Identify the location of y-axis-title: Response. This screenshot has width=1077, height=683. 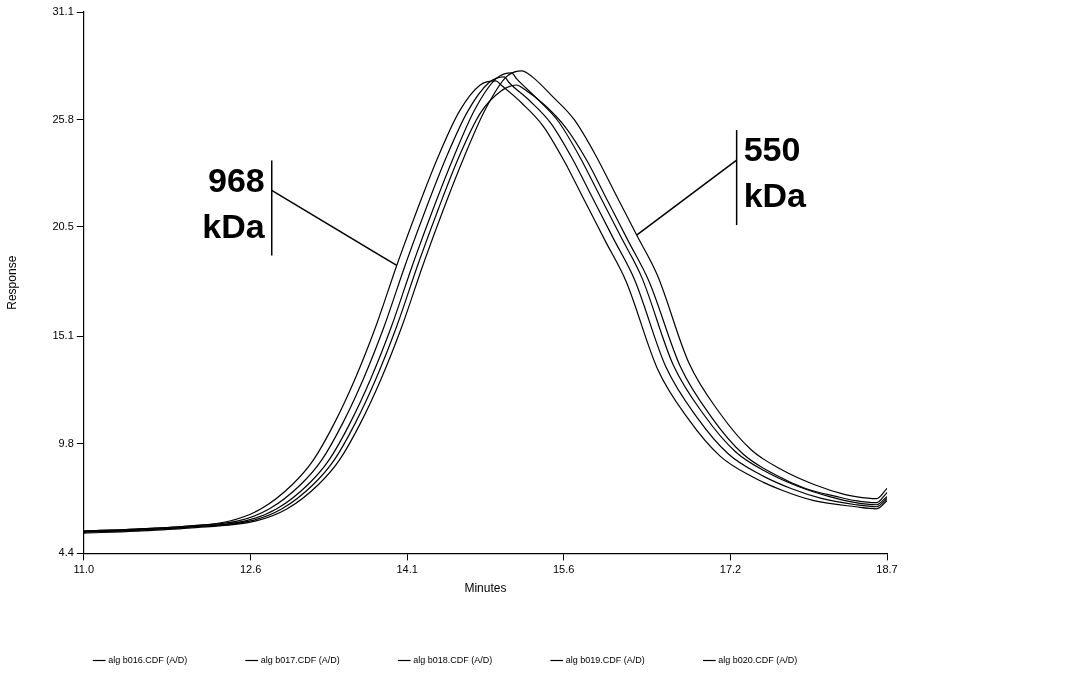
(11, 282).